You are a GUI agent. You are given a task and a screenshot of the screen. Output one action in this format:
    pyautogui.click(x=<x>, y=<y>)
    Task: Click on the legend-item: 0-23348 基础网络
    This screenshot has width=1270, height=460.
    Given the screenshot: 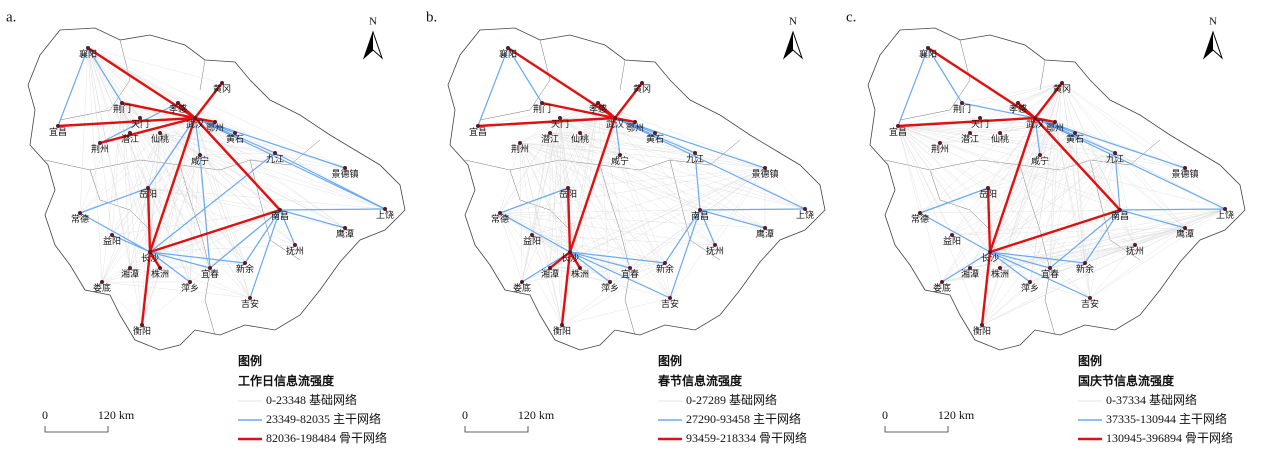 What is the action you would take?
    pyautogui.click(x=311, y=399)
    